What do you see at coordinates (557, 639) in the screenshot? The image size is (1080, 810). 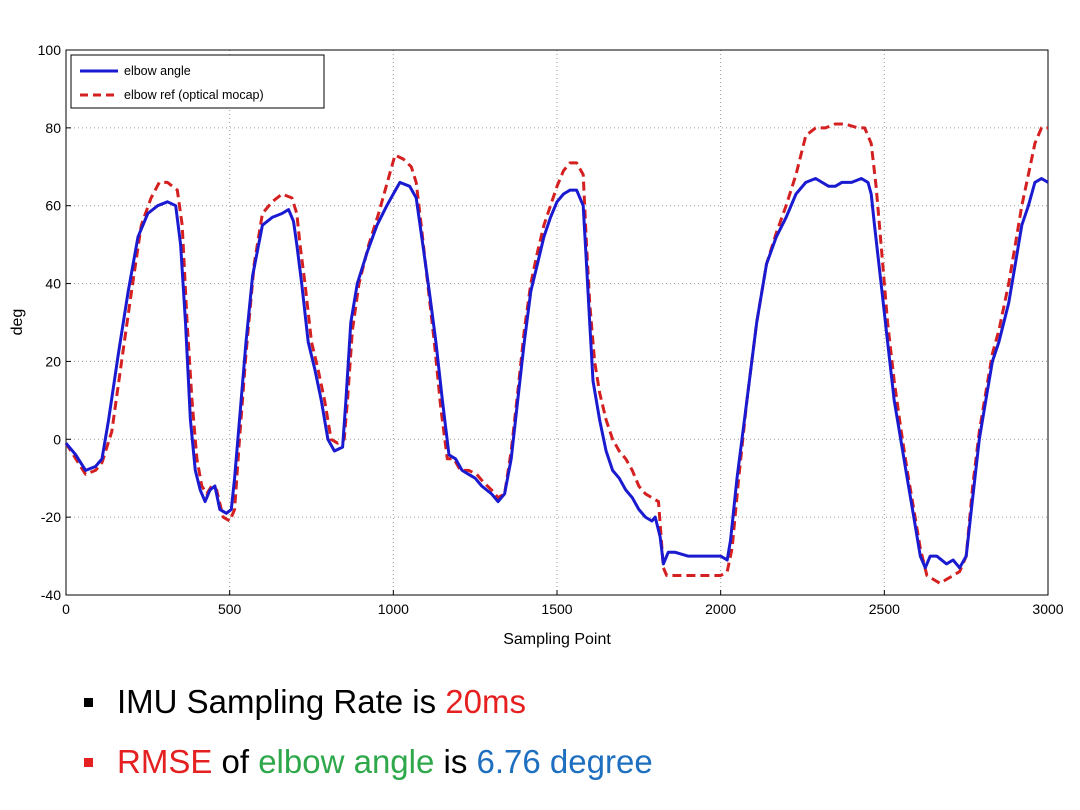 I see `x-axis-label: Sampling Point` at bounding box center [557, 639].